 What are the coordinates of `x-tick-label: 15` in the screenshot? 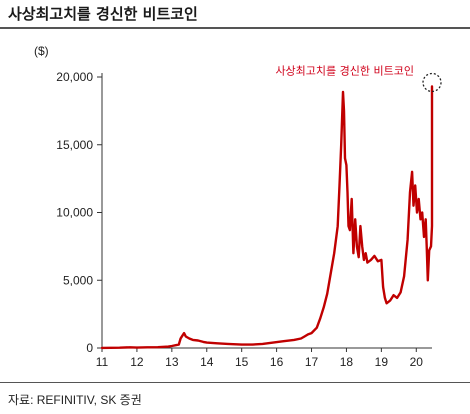 It's located at (242, 362).